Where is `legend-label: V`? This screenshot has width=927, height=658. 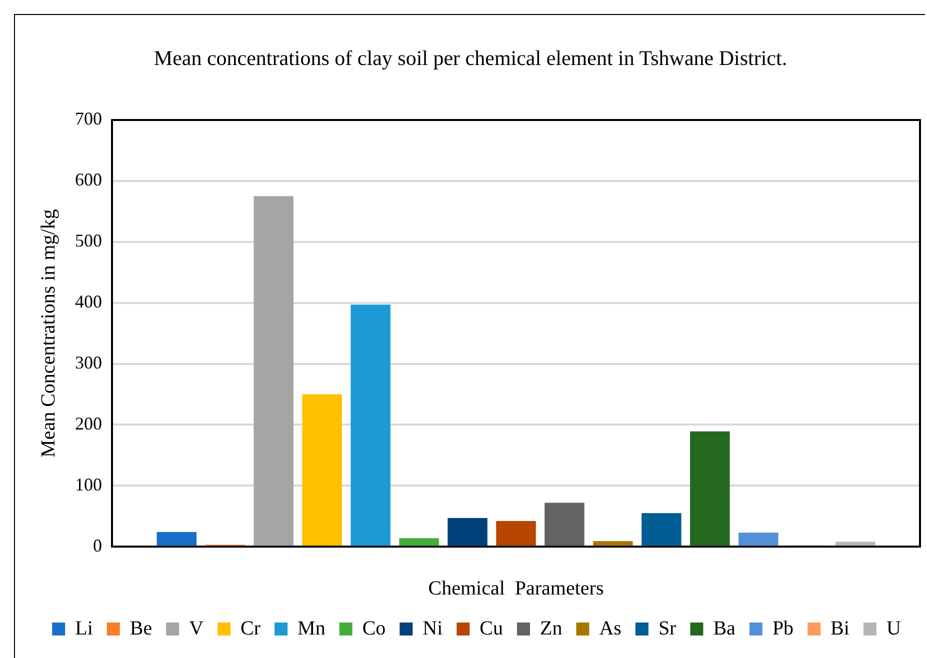
legend-label: V is located at coordinates (196, 628).